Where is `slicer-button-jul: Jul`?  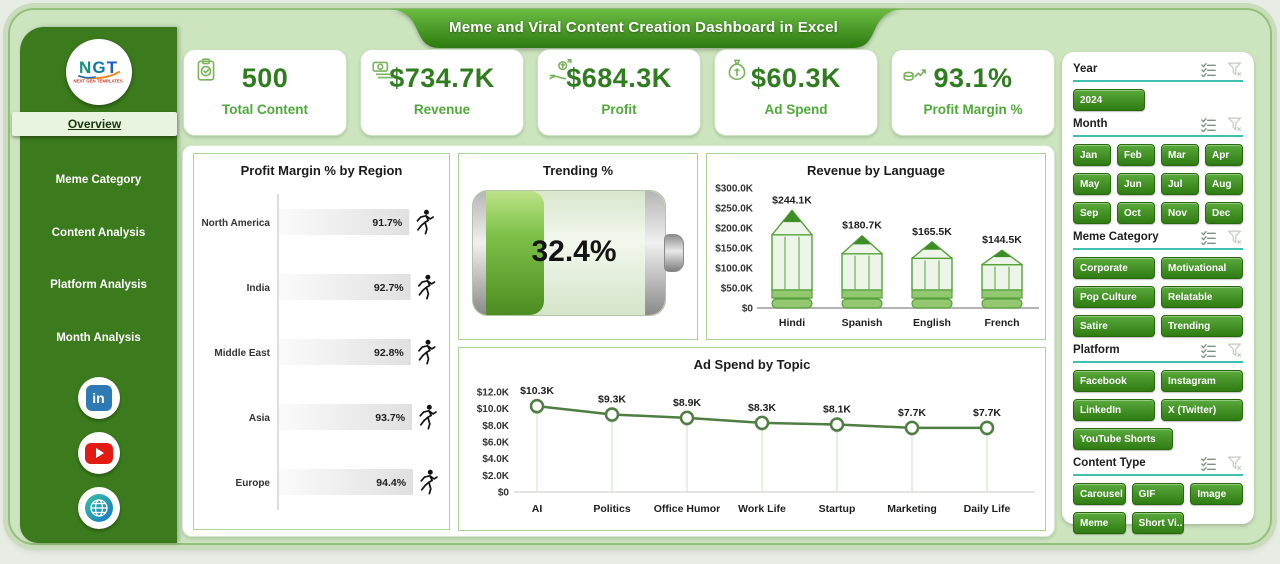
slicer-button-jul: Jul is located at coordinates (1180, 184).